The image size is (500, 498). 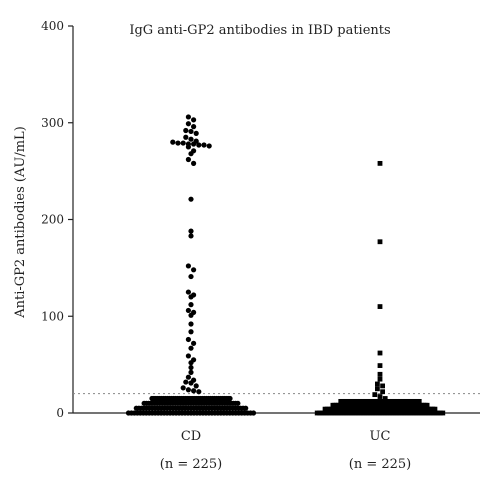 I want to click on x-labels: CD (n = 225) UC (n = 225), so click(x=286, y=450).